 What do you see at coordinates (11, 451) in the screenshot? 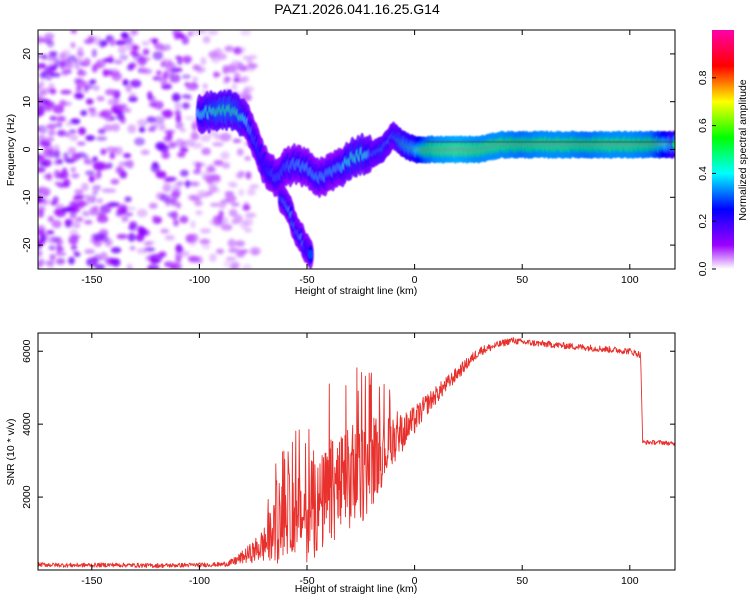
I see `snr-y-axis-label: SNR (10 * v/v)` at bounding box center [11, 451].